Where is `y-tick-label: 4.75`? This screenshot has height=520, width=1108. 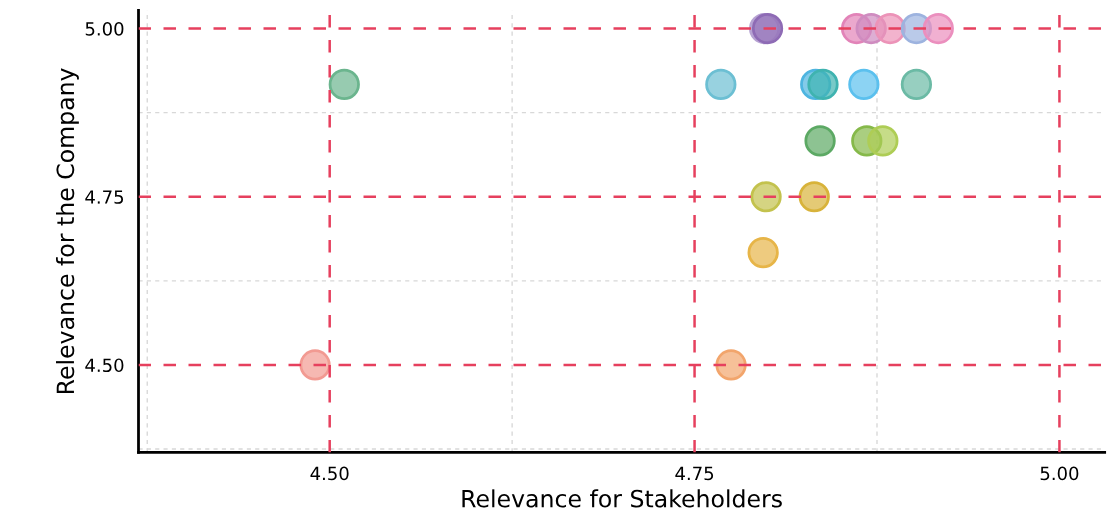
y-tick-label: 4.75 is located at coordinates (104, 197).